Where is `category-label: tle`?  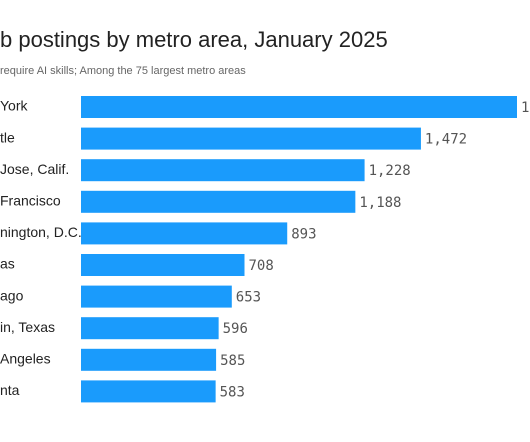 category-label: tle is located at coordinates (7, 137).